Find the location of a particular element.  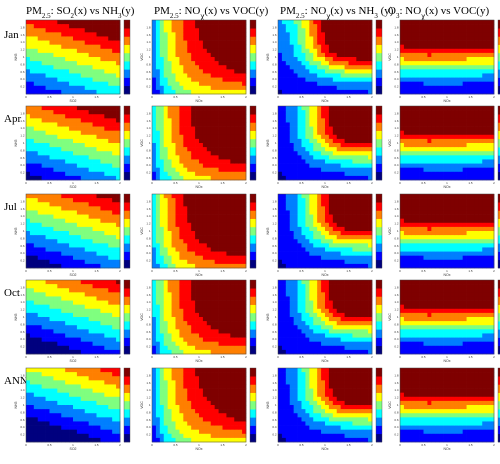

colorbar-frame is located at coordinates (127, 231).